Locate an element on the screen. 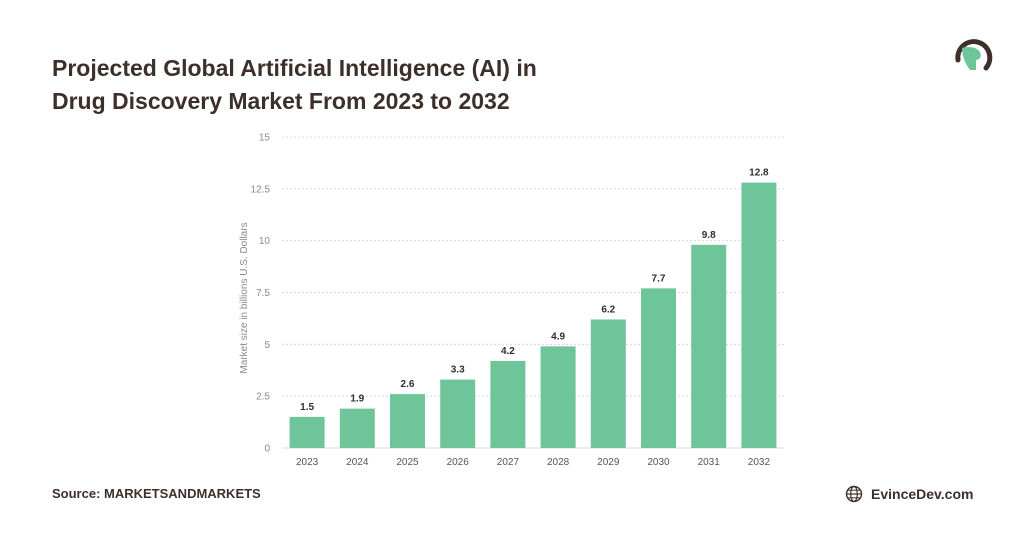  bar-2026 is located at coordinates (458, 413).